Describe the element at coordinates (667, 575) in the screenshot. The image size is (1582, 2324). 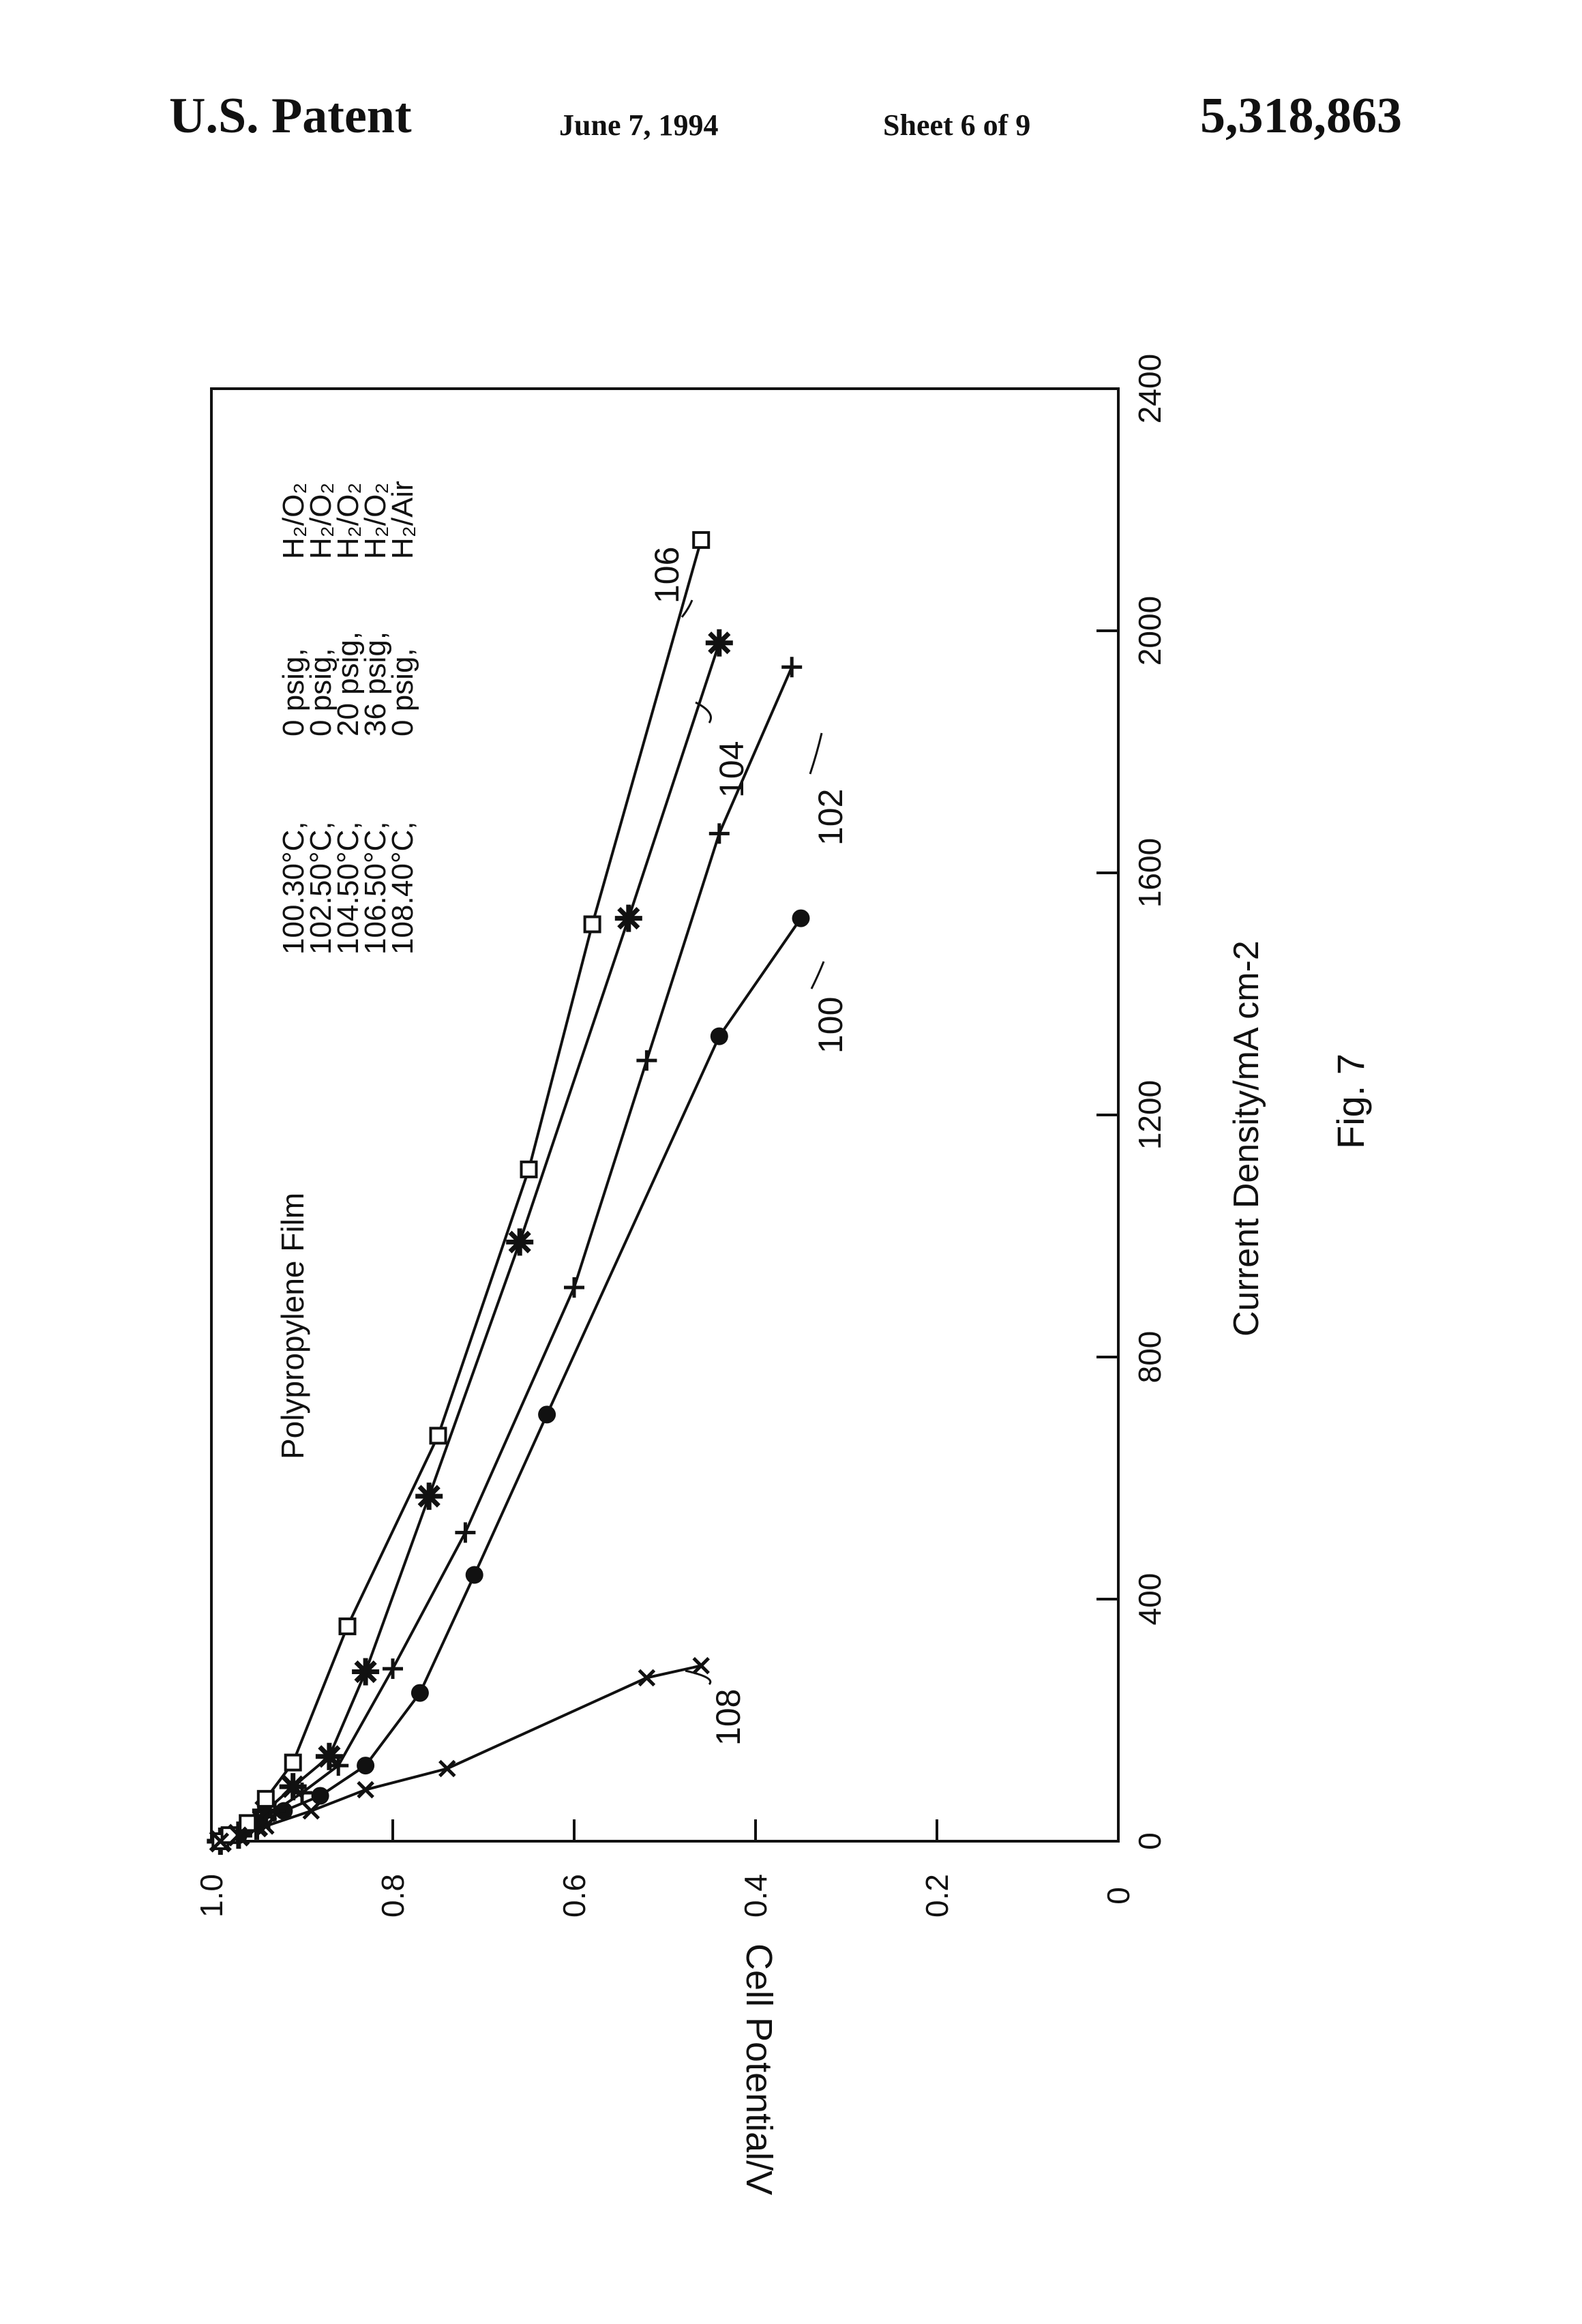
I see `annotation-label-106: 106` at that location.